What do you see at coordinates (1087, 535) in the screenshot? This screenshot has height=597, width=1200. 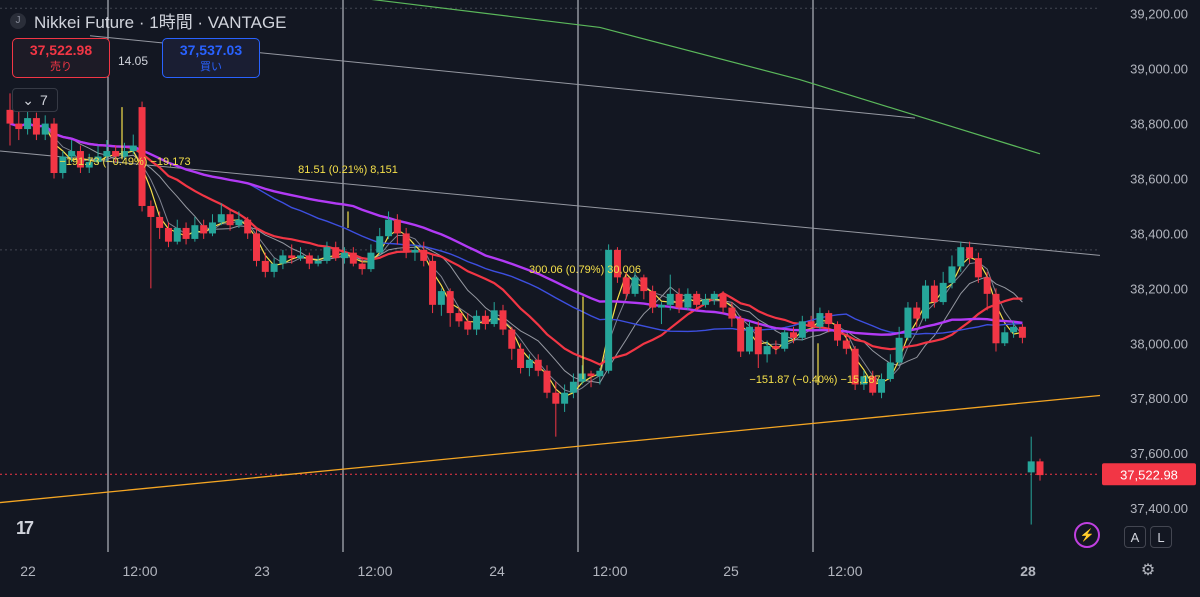 I see `lightning-alert-icon: ⚡` at bounding box center [1087, 535].